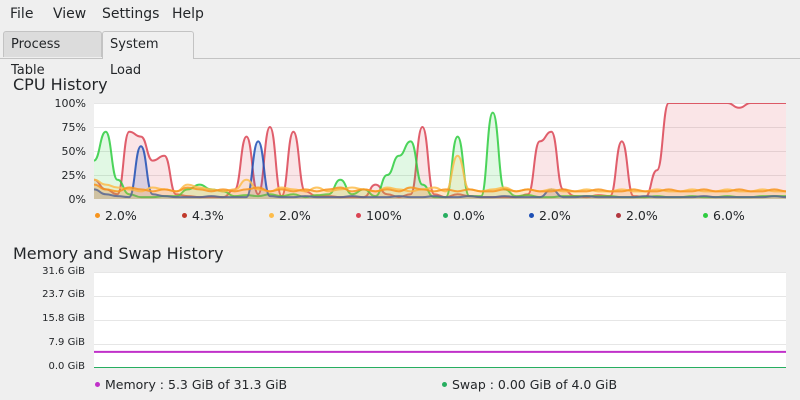 Image resolution: width=800 pixels, height=400 pixels. What do you see at coordinates (196, 384) in the screenshot?
I see `memory-legend-label: Memory : 5.3 GiB of 31.3 GiB` at bounding box center [196, 384].